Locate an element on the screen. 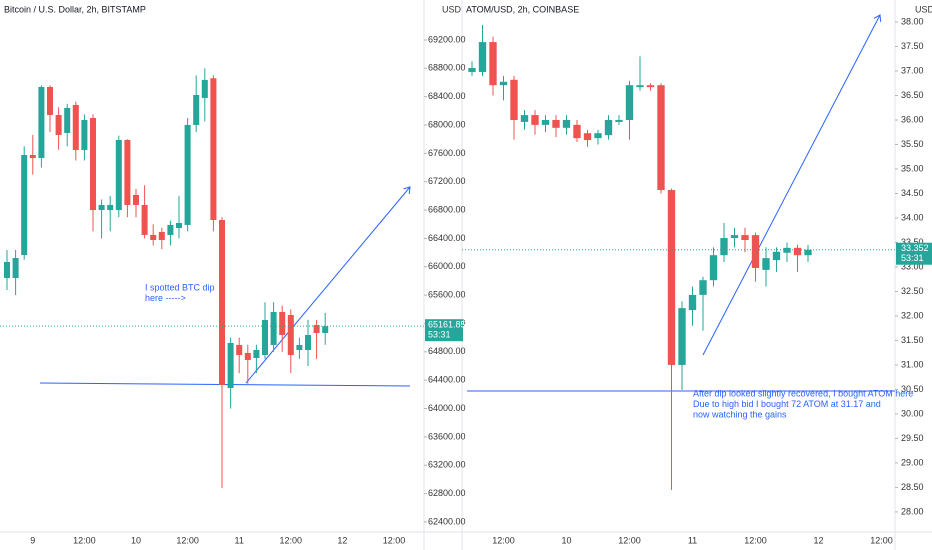 The height and width of the screenshot is (550, 932). last-price-box is located at coordinates (444, 330).